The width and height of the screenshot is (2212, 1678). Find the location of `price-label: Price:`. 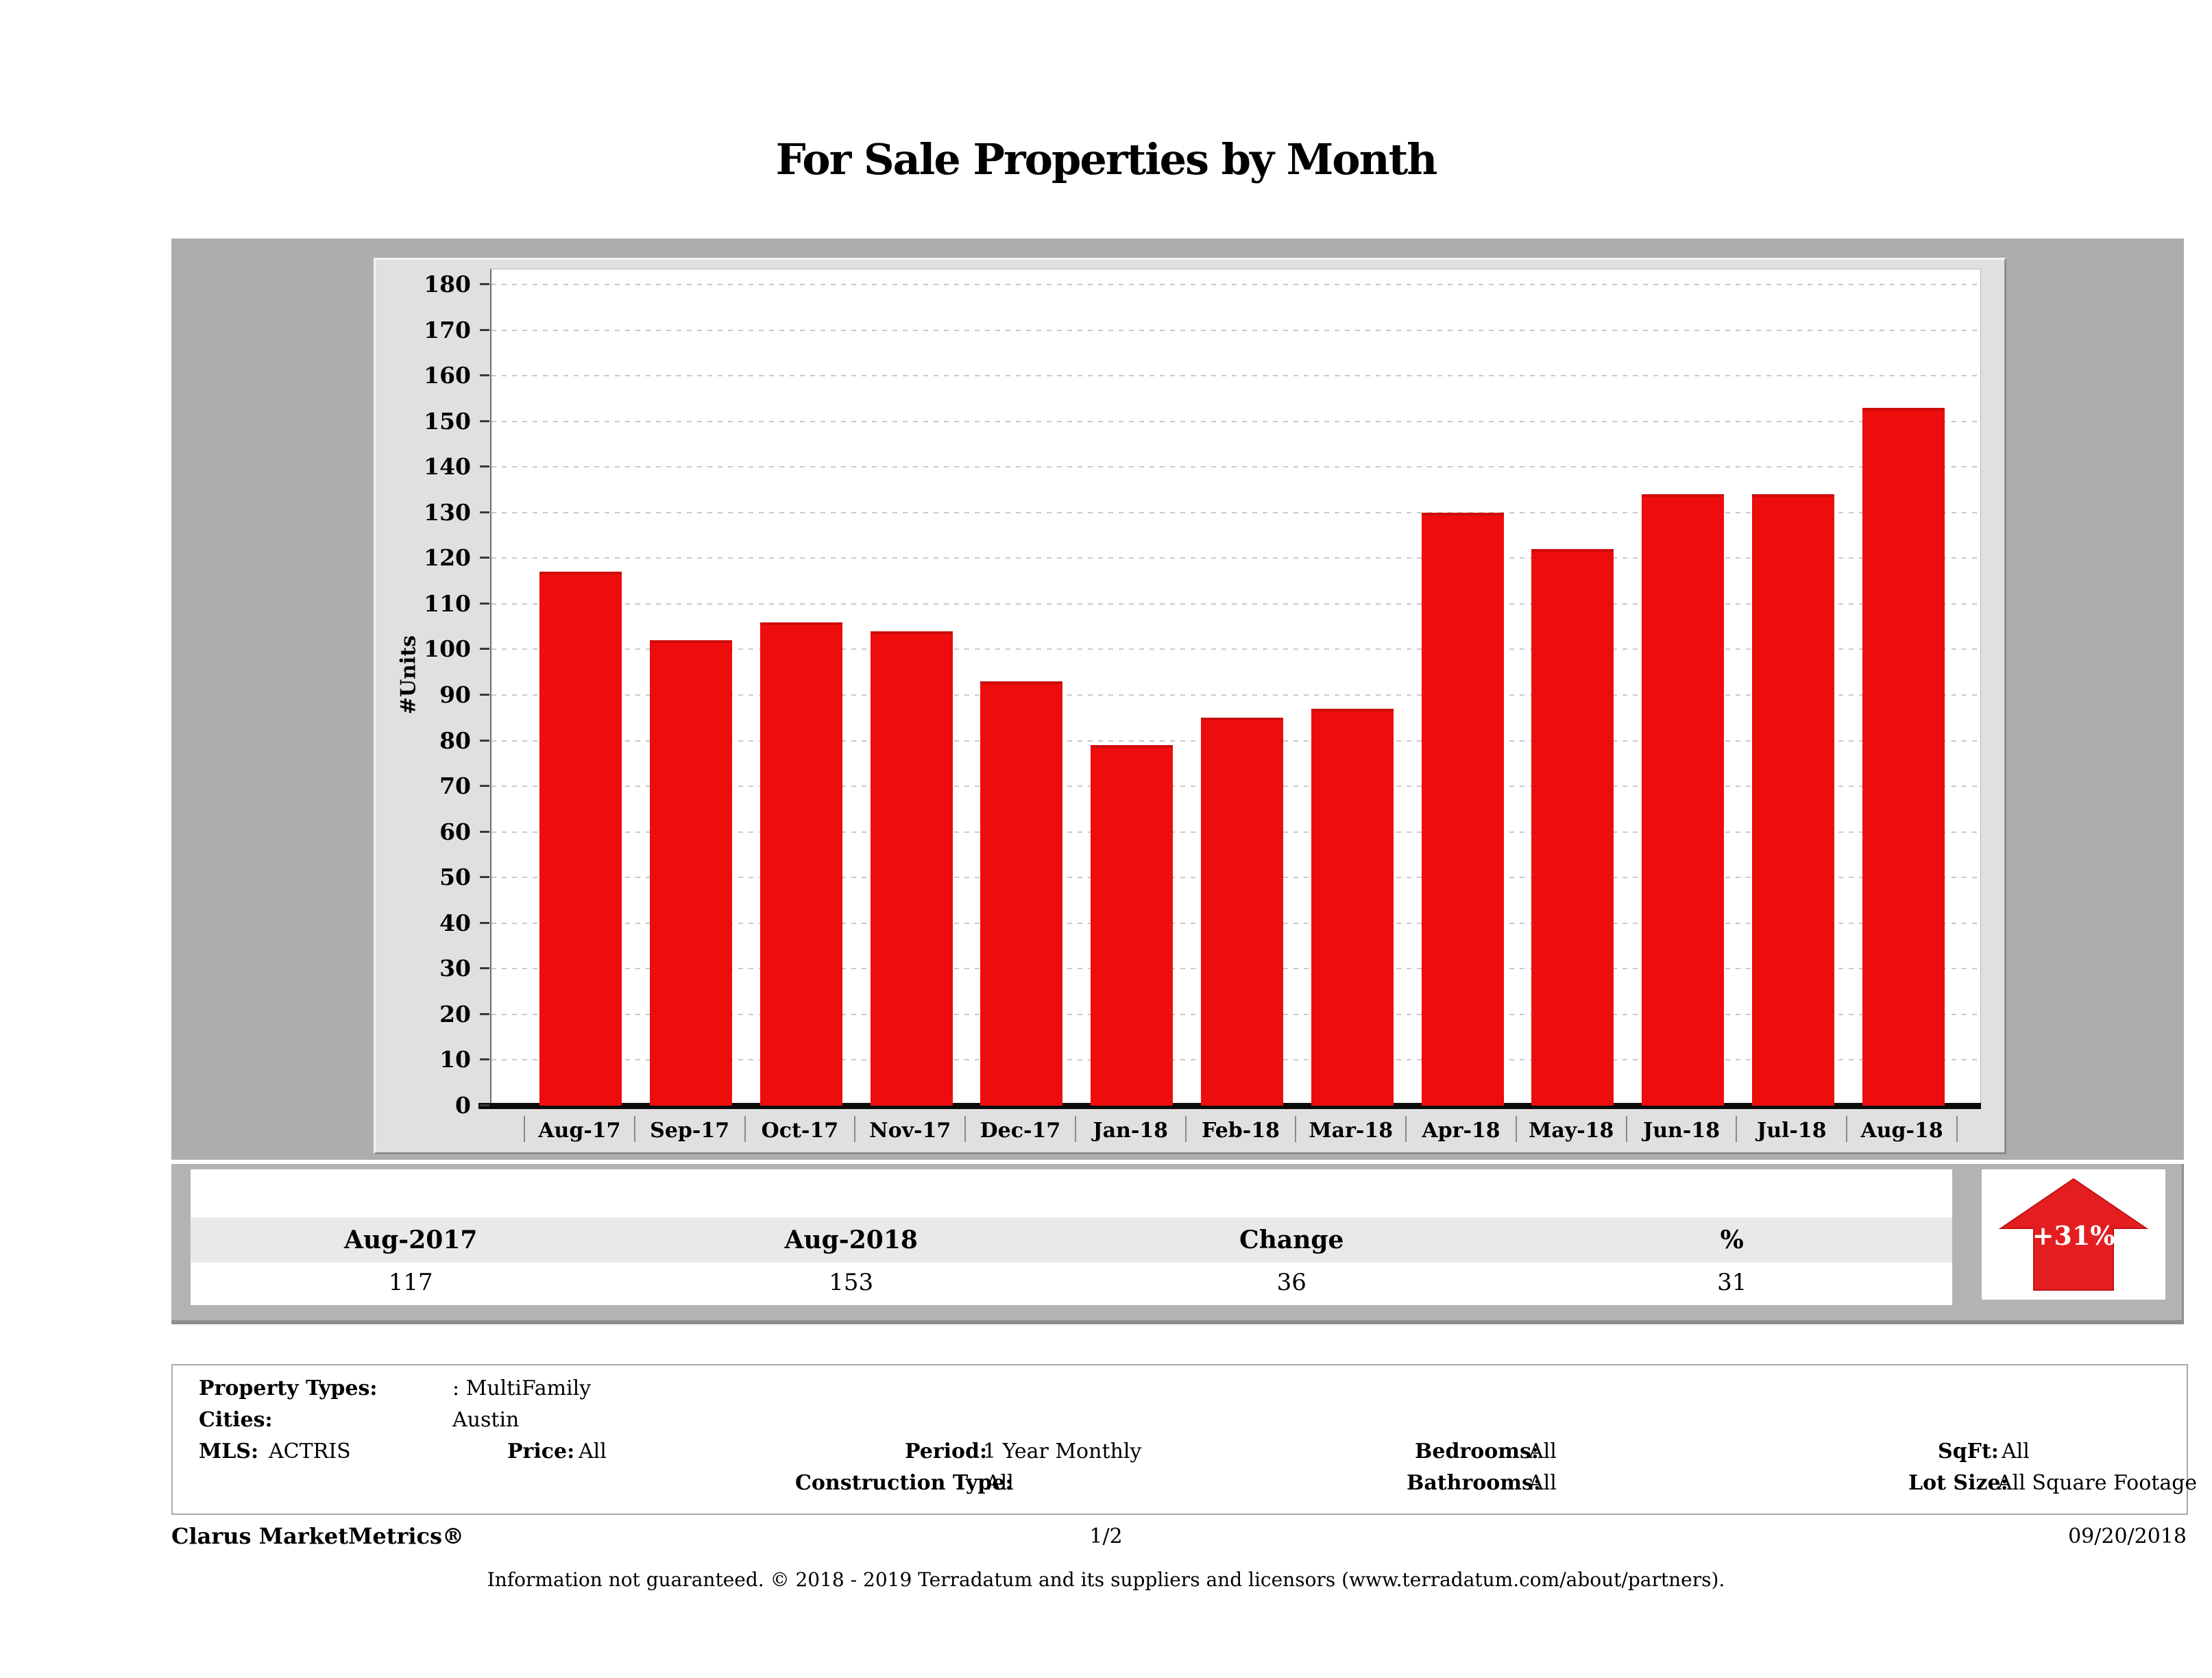

price-label: Price: is located at coordinates (541, 1451).